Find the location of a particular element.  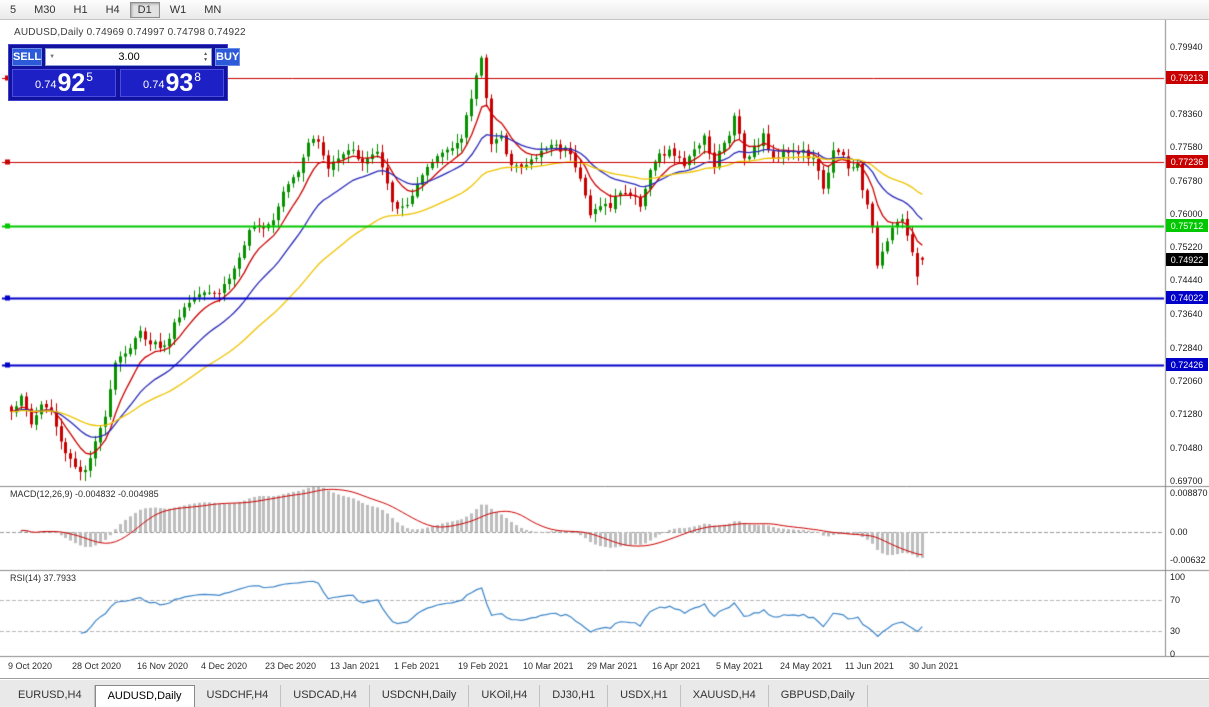

bid-price-prefix: 0.74 is located at coordinates (46, 85).